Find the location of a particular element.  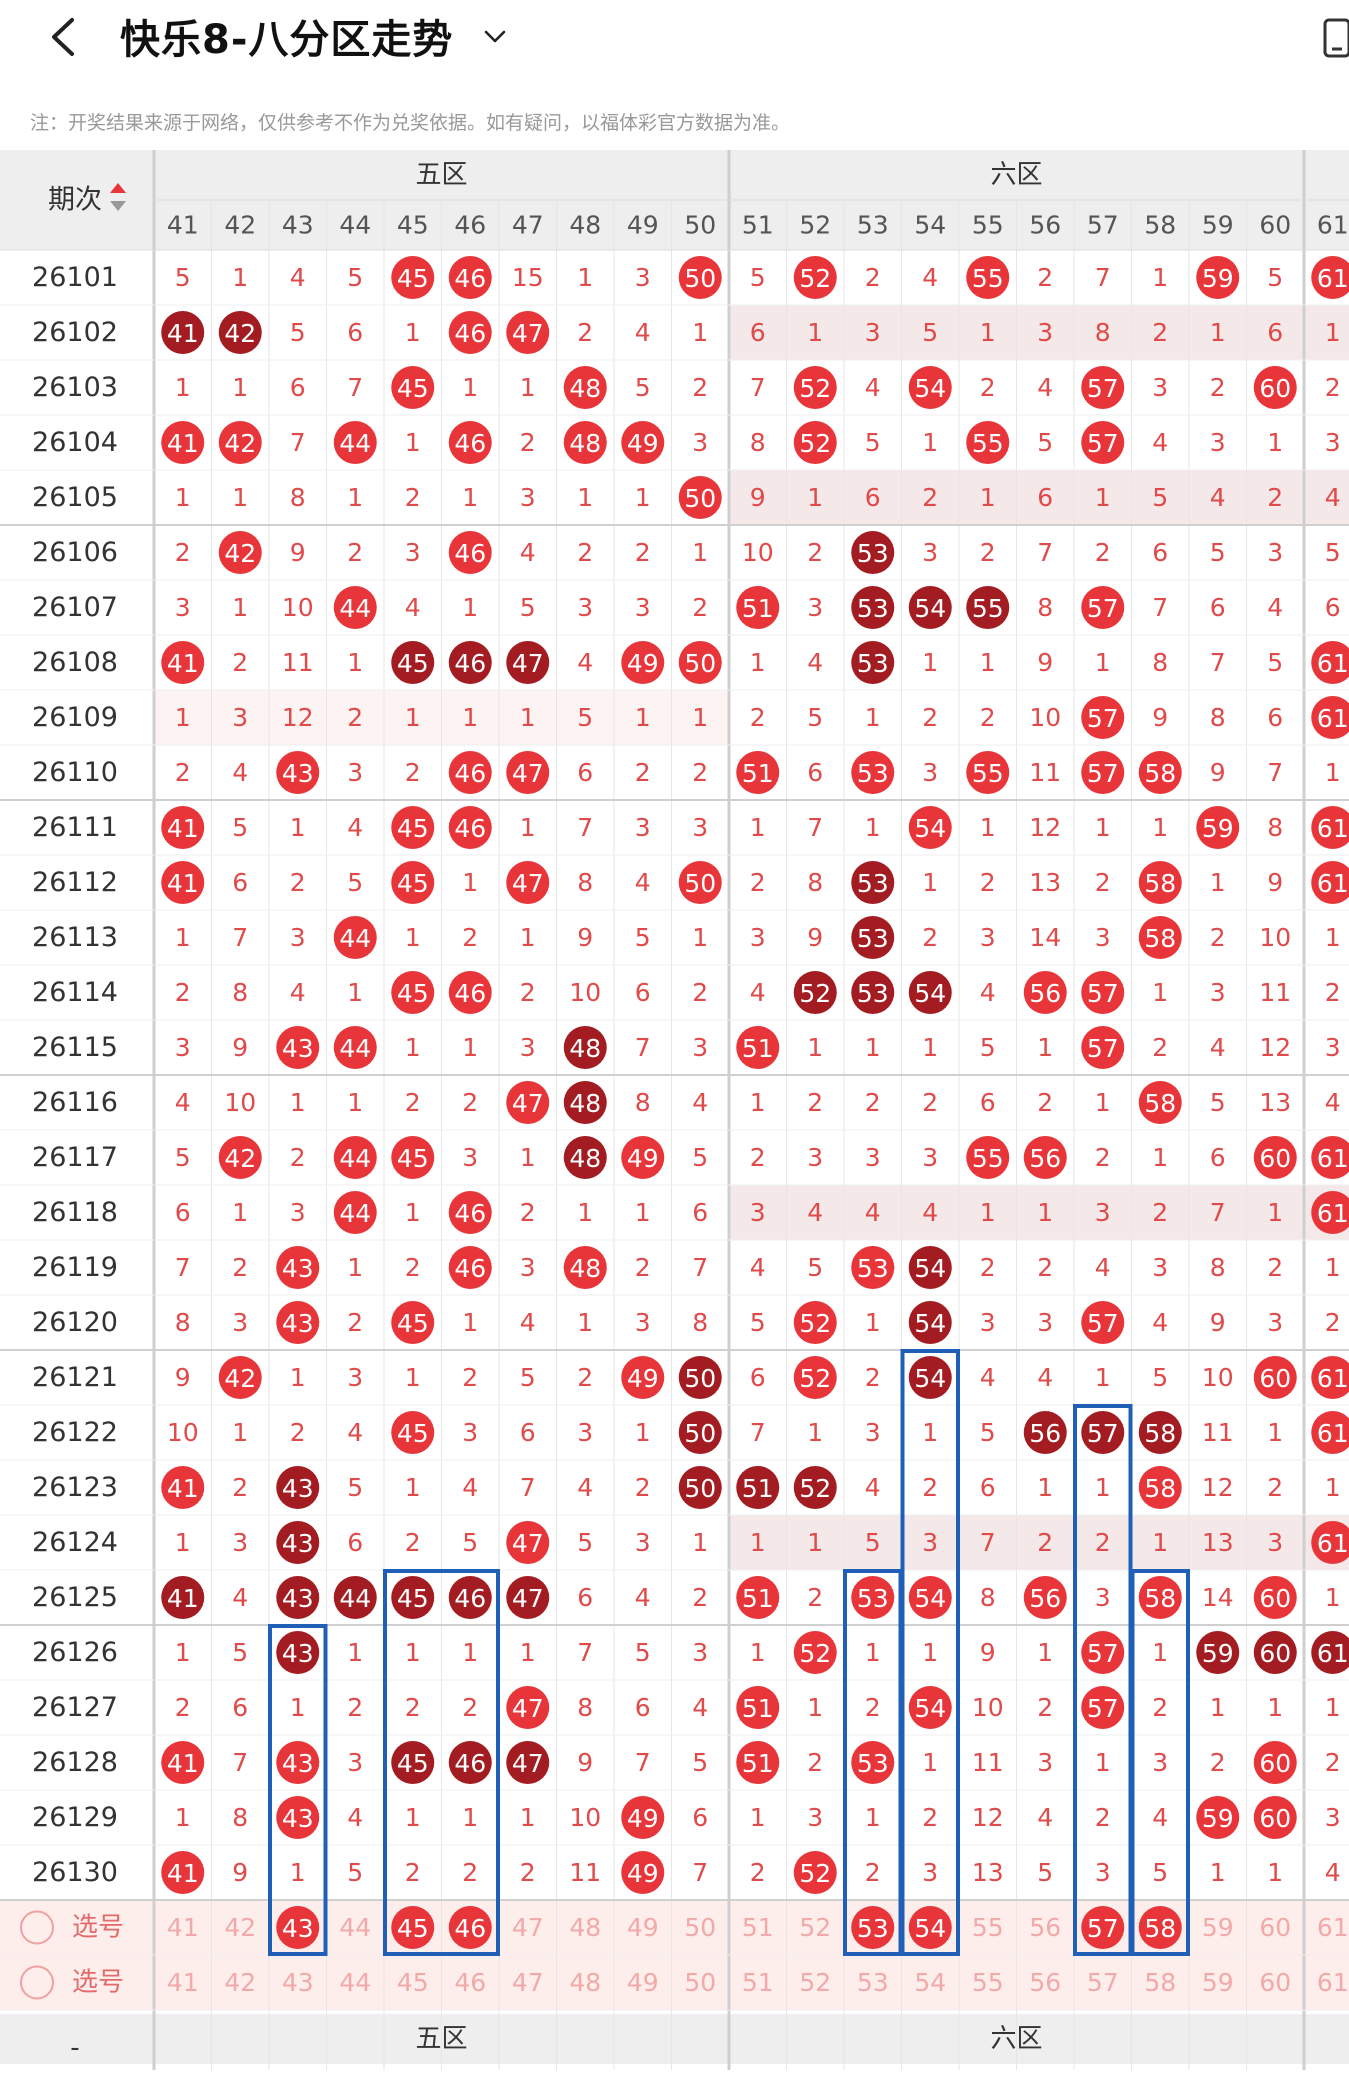

chevron-left-icon is located at coordinates (65, 37).